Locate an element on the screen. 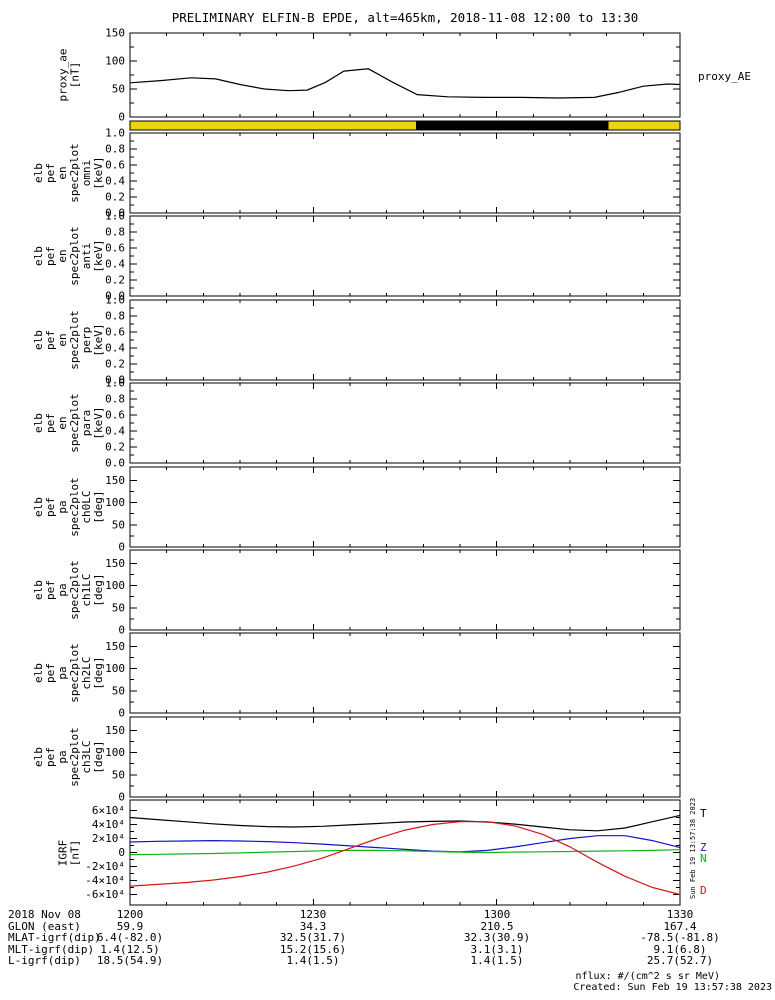 This screenshot has width=775, height=1000. footer-value: -78.5(-81.8) is located at coordinates (680, 937).